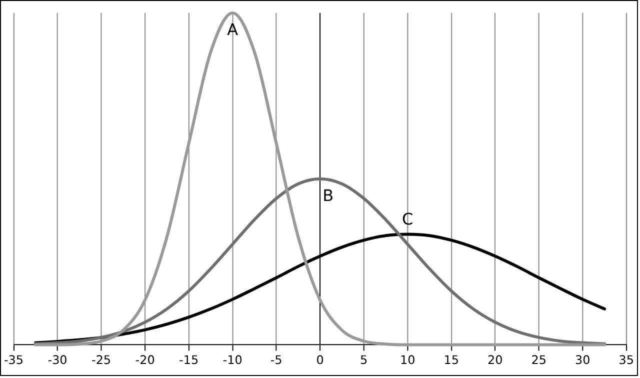 Image resolution: width=640 pixels, height=378 pixels. Describe the element at coordinates (408, 218) in the screenshot. I see `series-label: C` at that location.